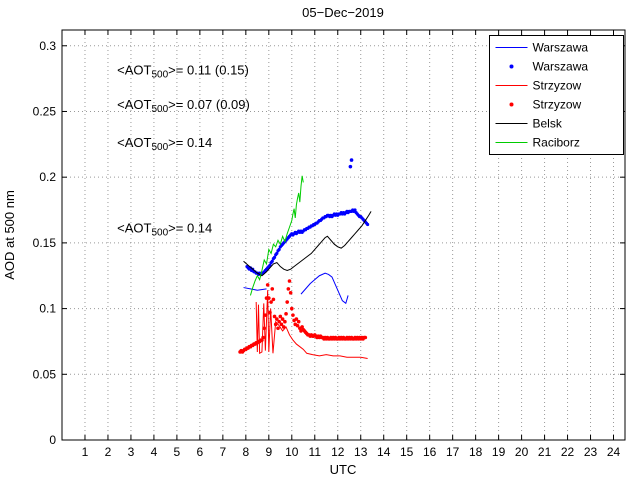  I want to click on x-tick-label: 24, so click(614, 452).